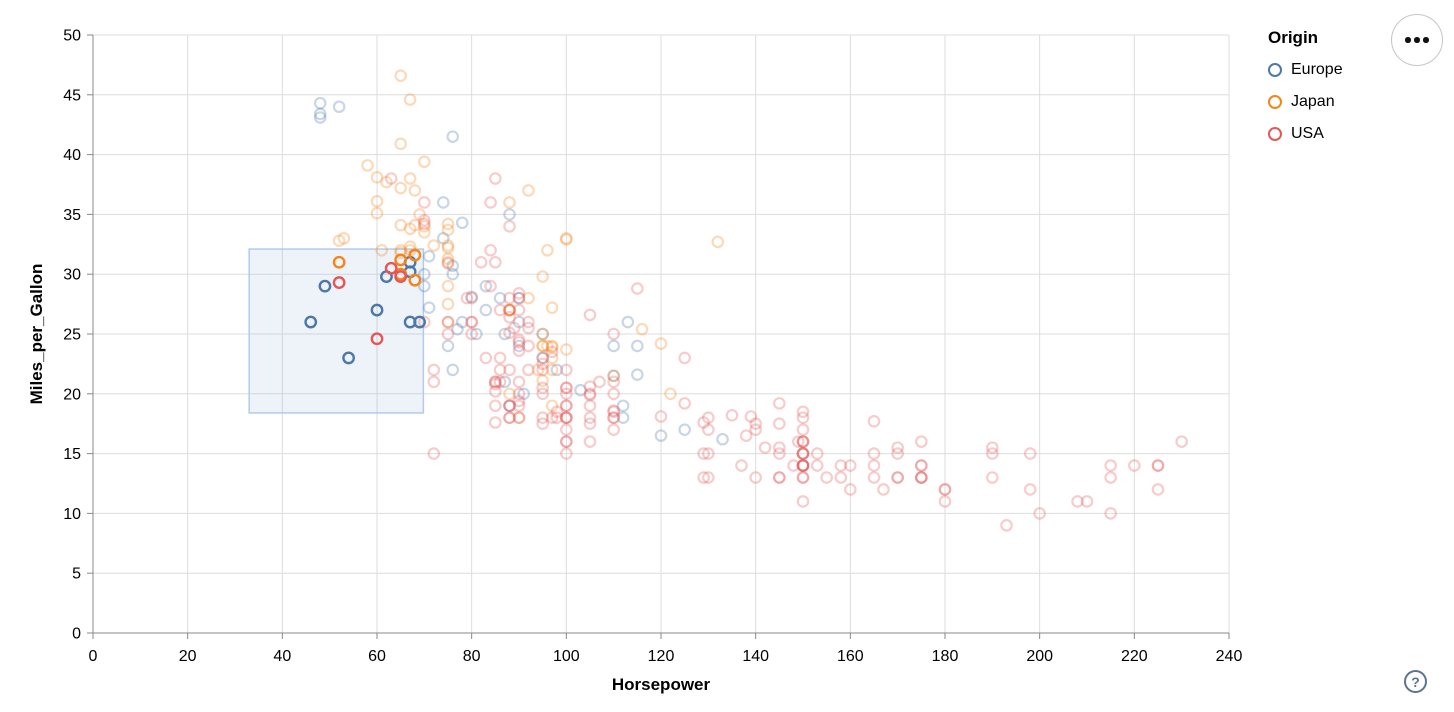 Image resolution: width=1454 pixels, height=712 pixels. What do you see at coordinates (36, 334) in the screenshot?
I see `y-axis-title: Miles_per_Gallon` at bounding box center [36, 334].